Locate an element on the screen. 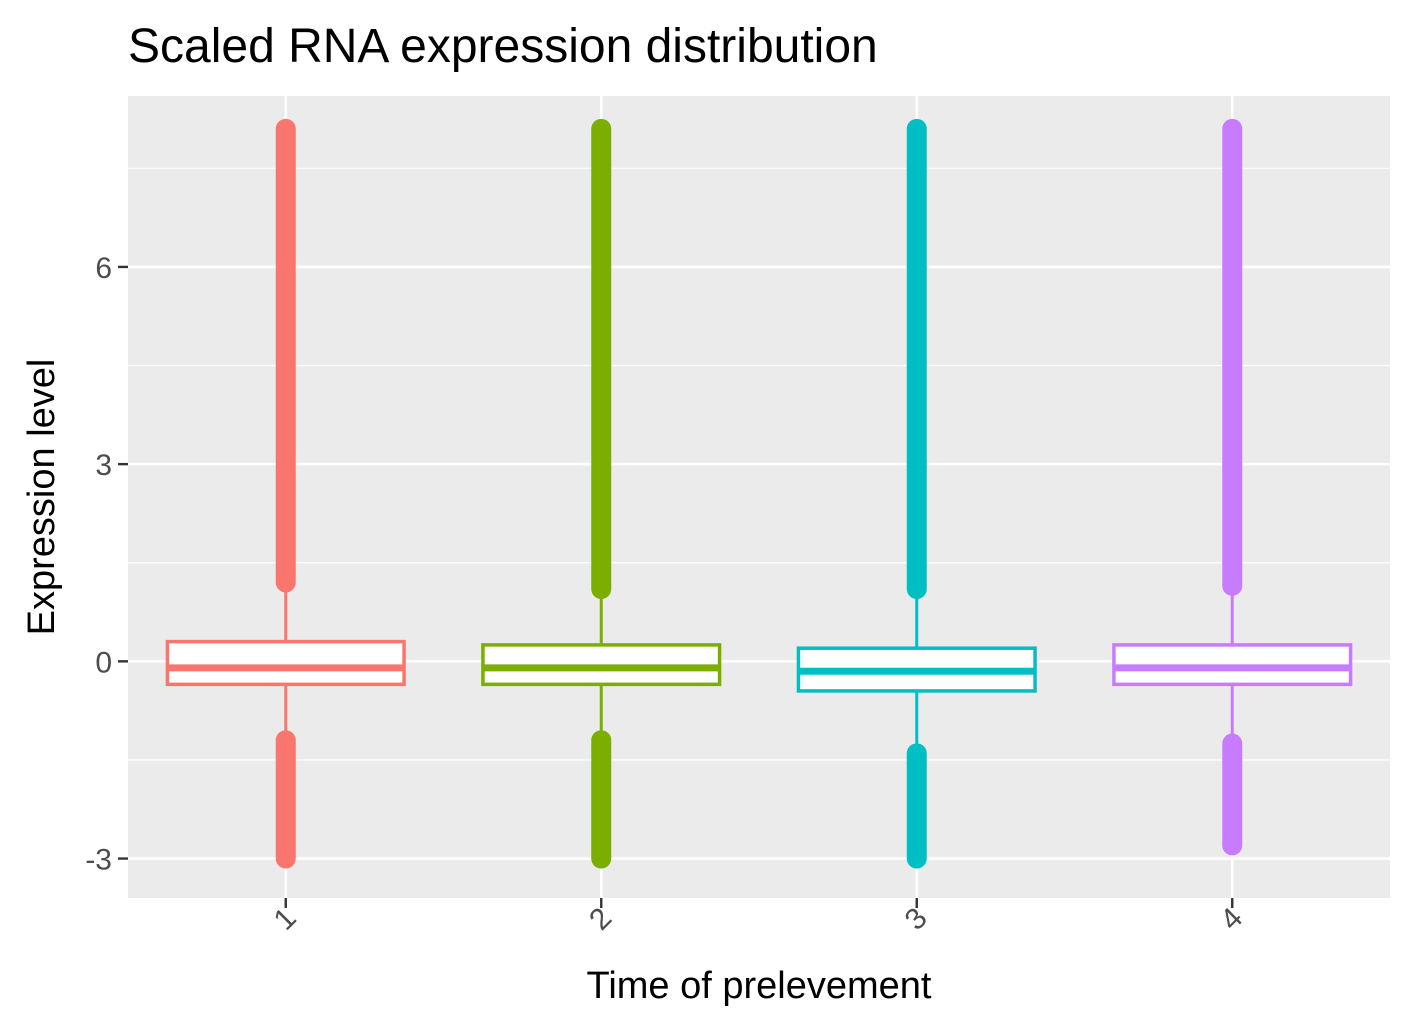 The image size is (1412, 1032). chart-title: Scaled RNA expression distribution is located at coordinates (503, 46).